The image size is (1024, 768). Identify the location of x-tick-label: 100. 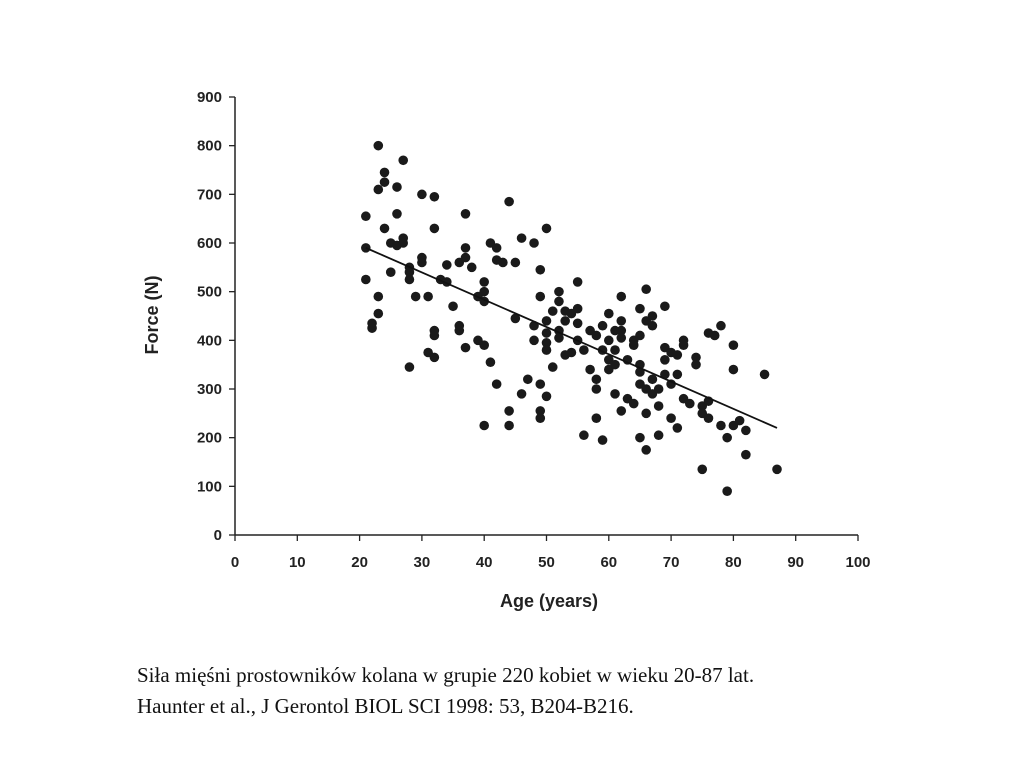
(857, 562).